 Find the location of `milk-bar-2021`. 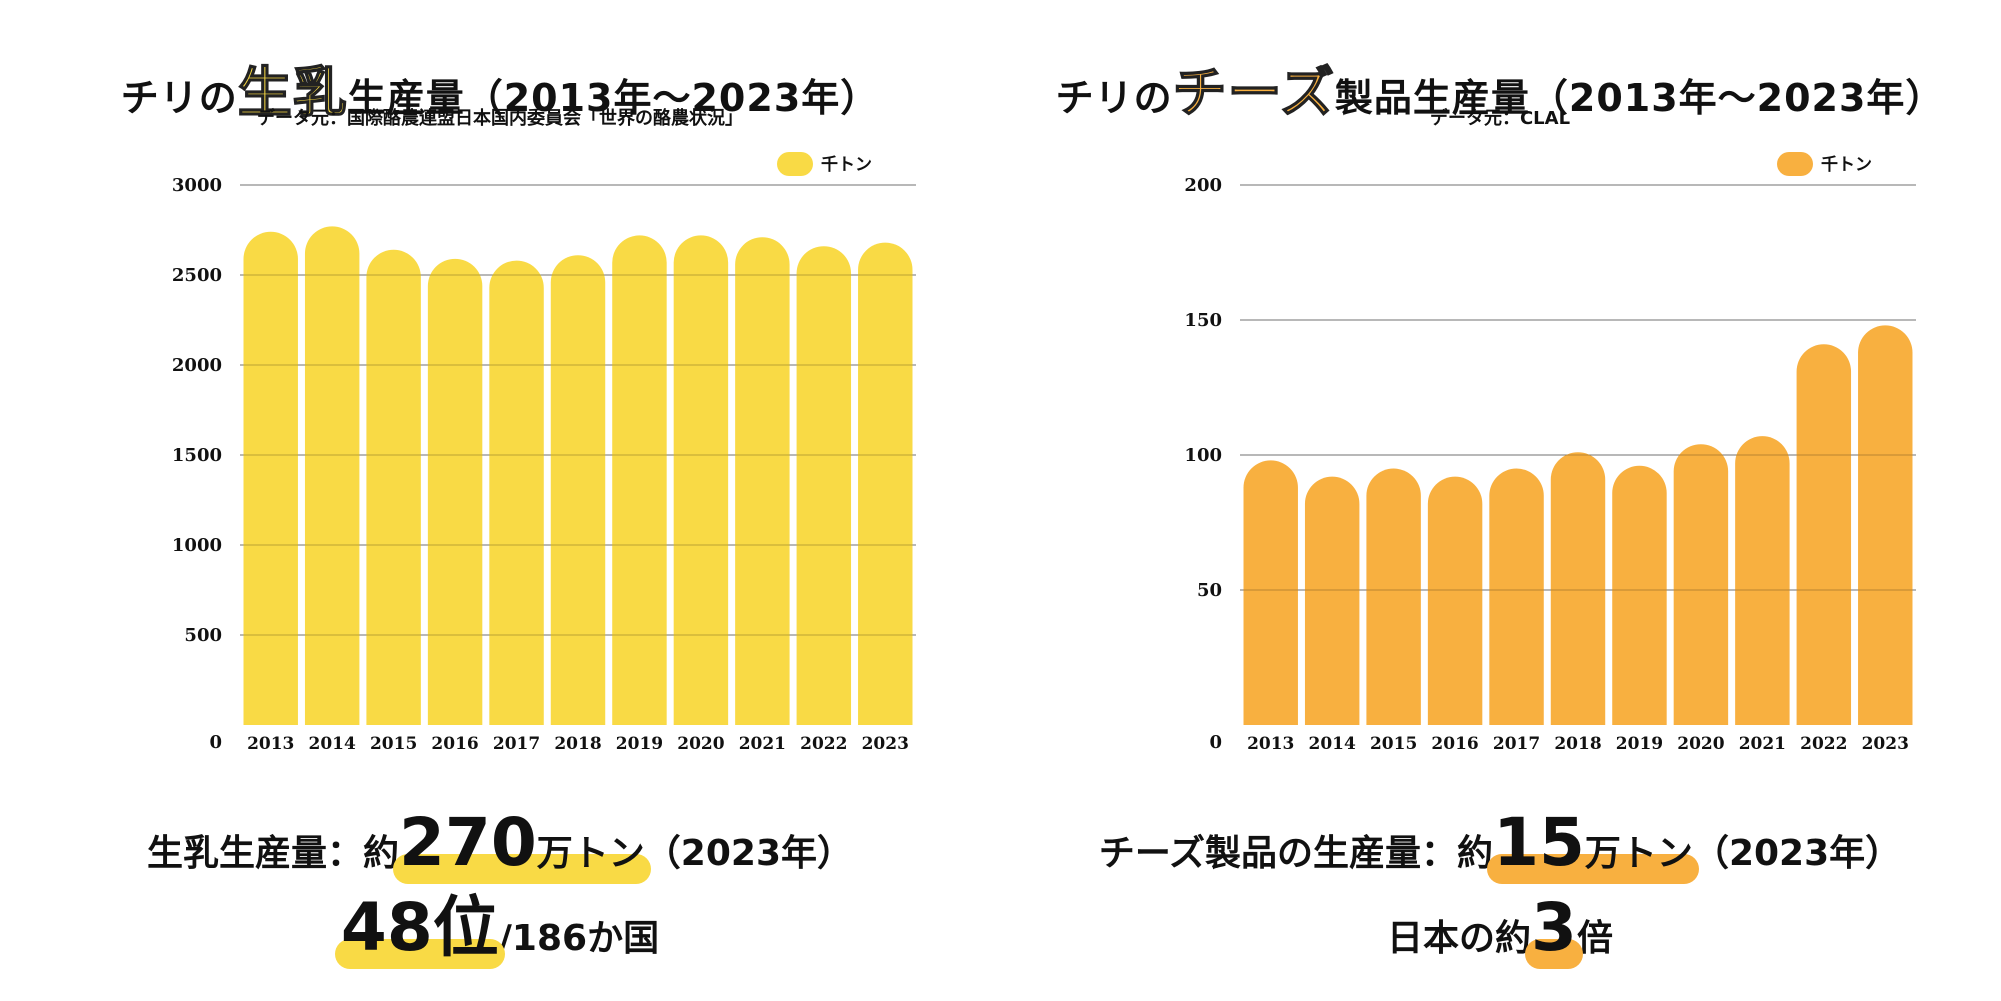

milk-bar-2021 is located at coordinates (762, 481).